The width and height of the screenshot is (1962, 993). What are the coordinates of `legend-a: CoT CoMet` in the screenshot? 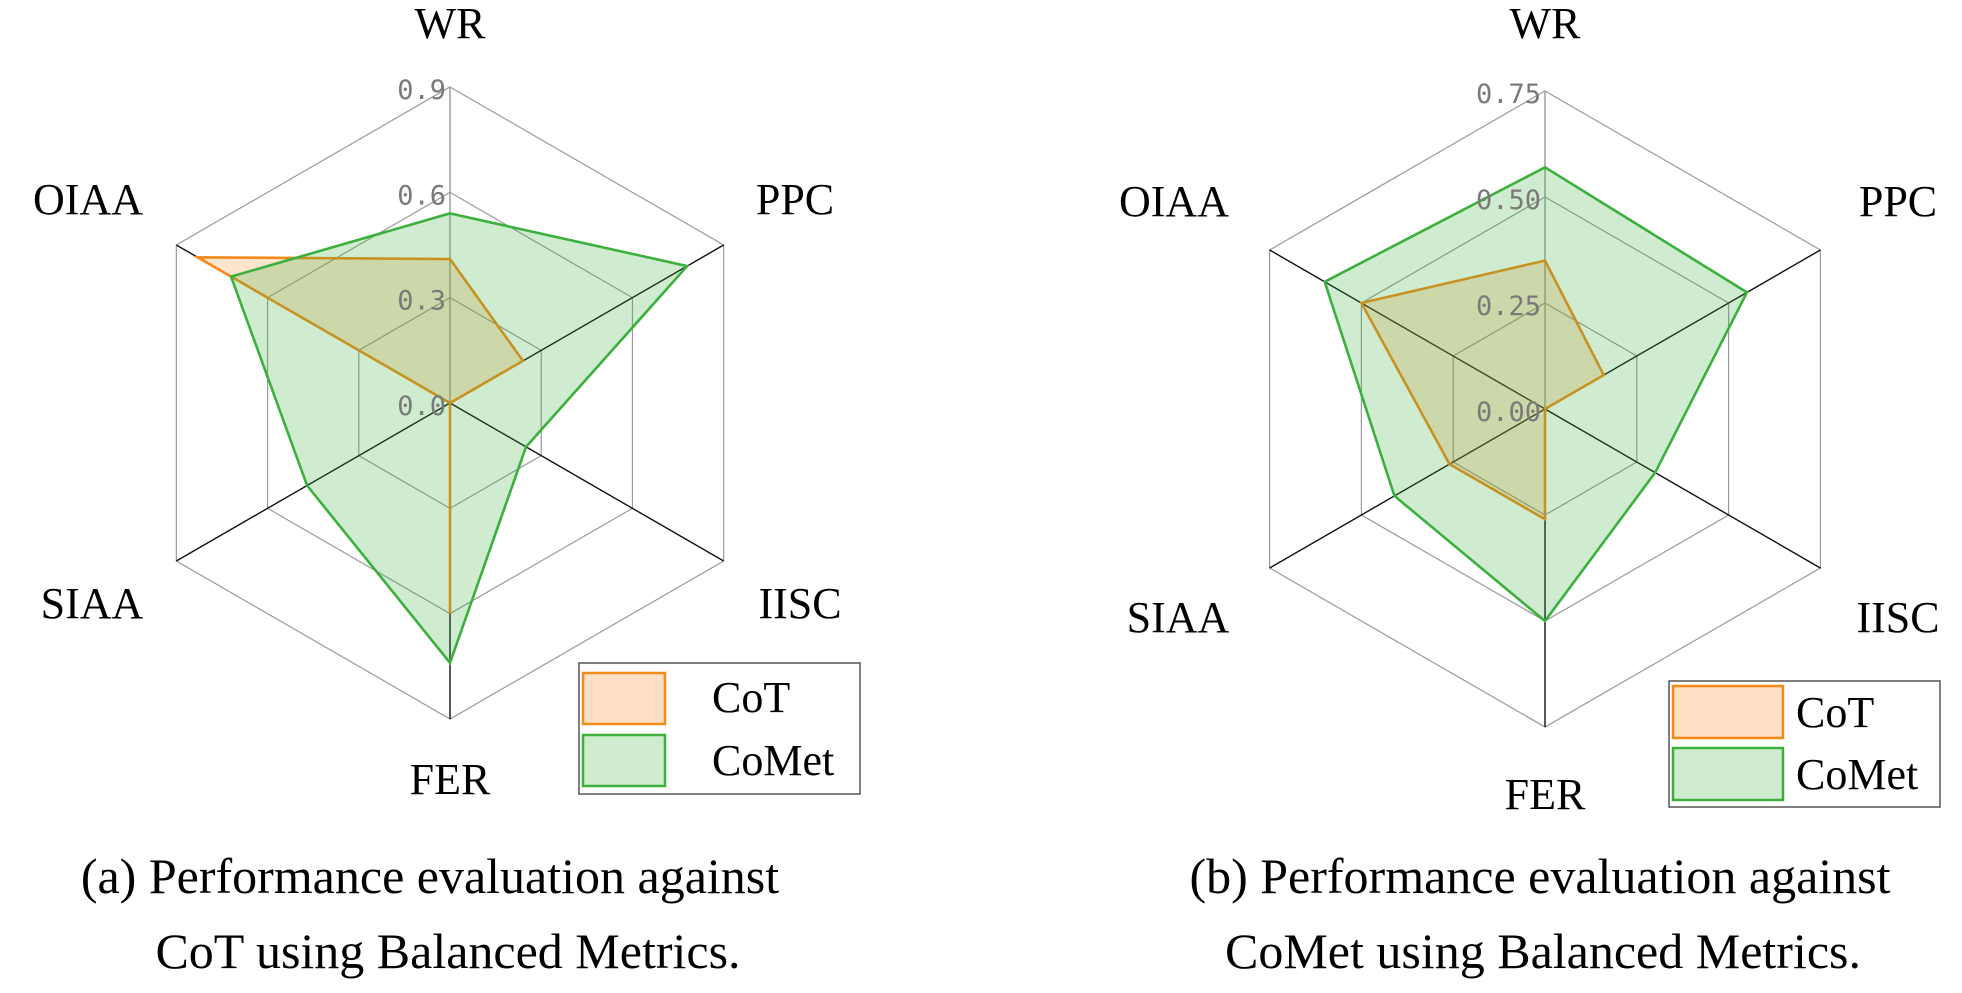 It's located at (719, 728).